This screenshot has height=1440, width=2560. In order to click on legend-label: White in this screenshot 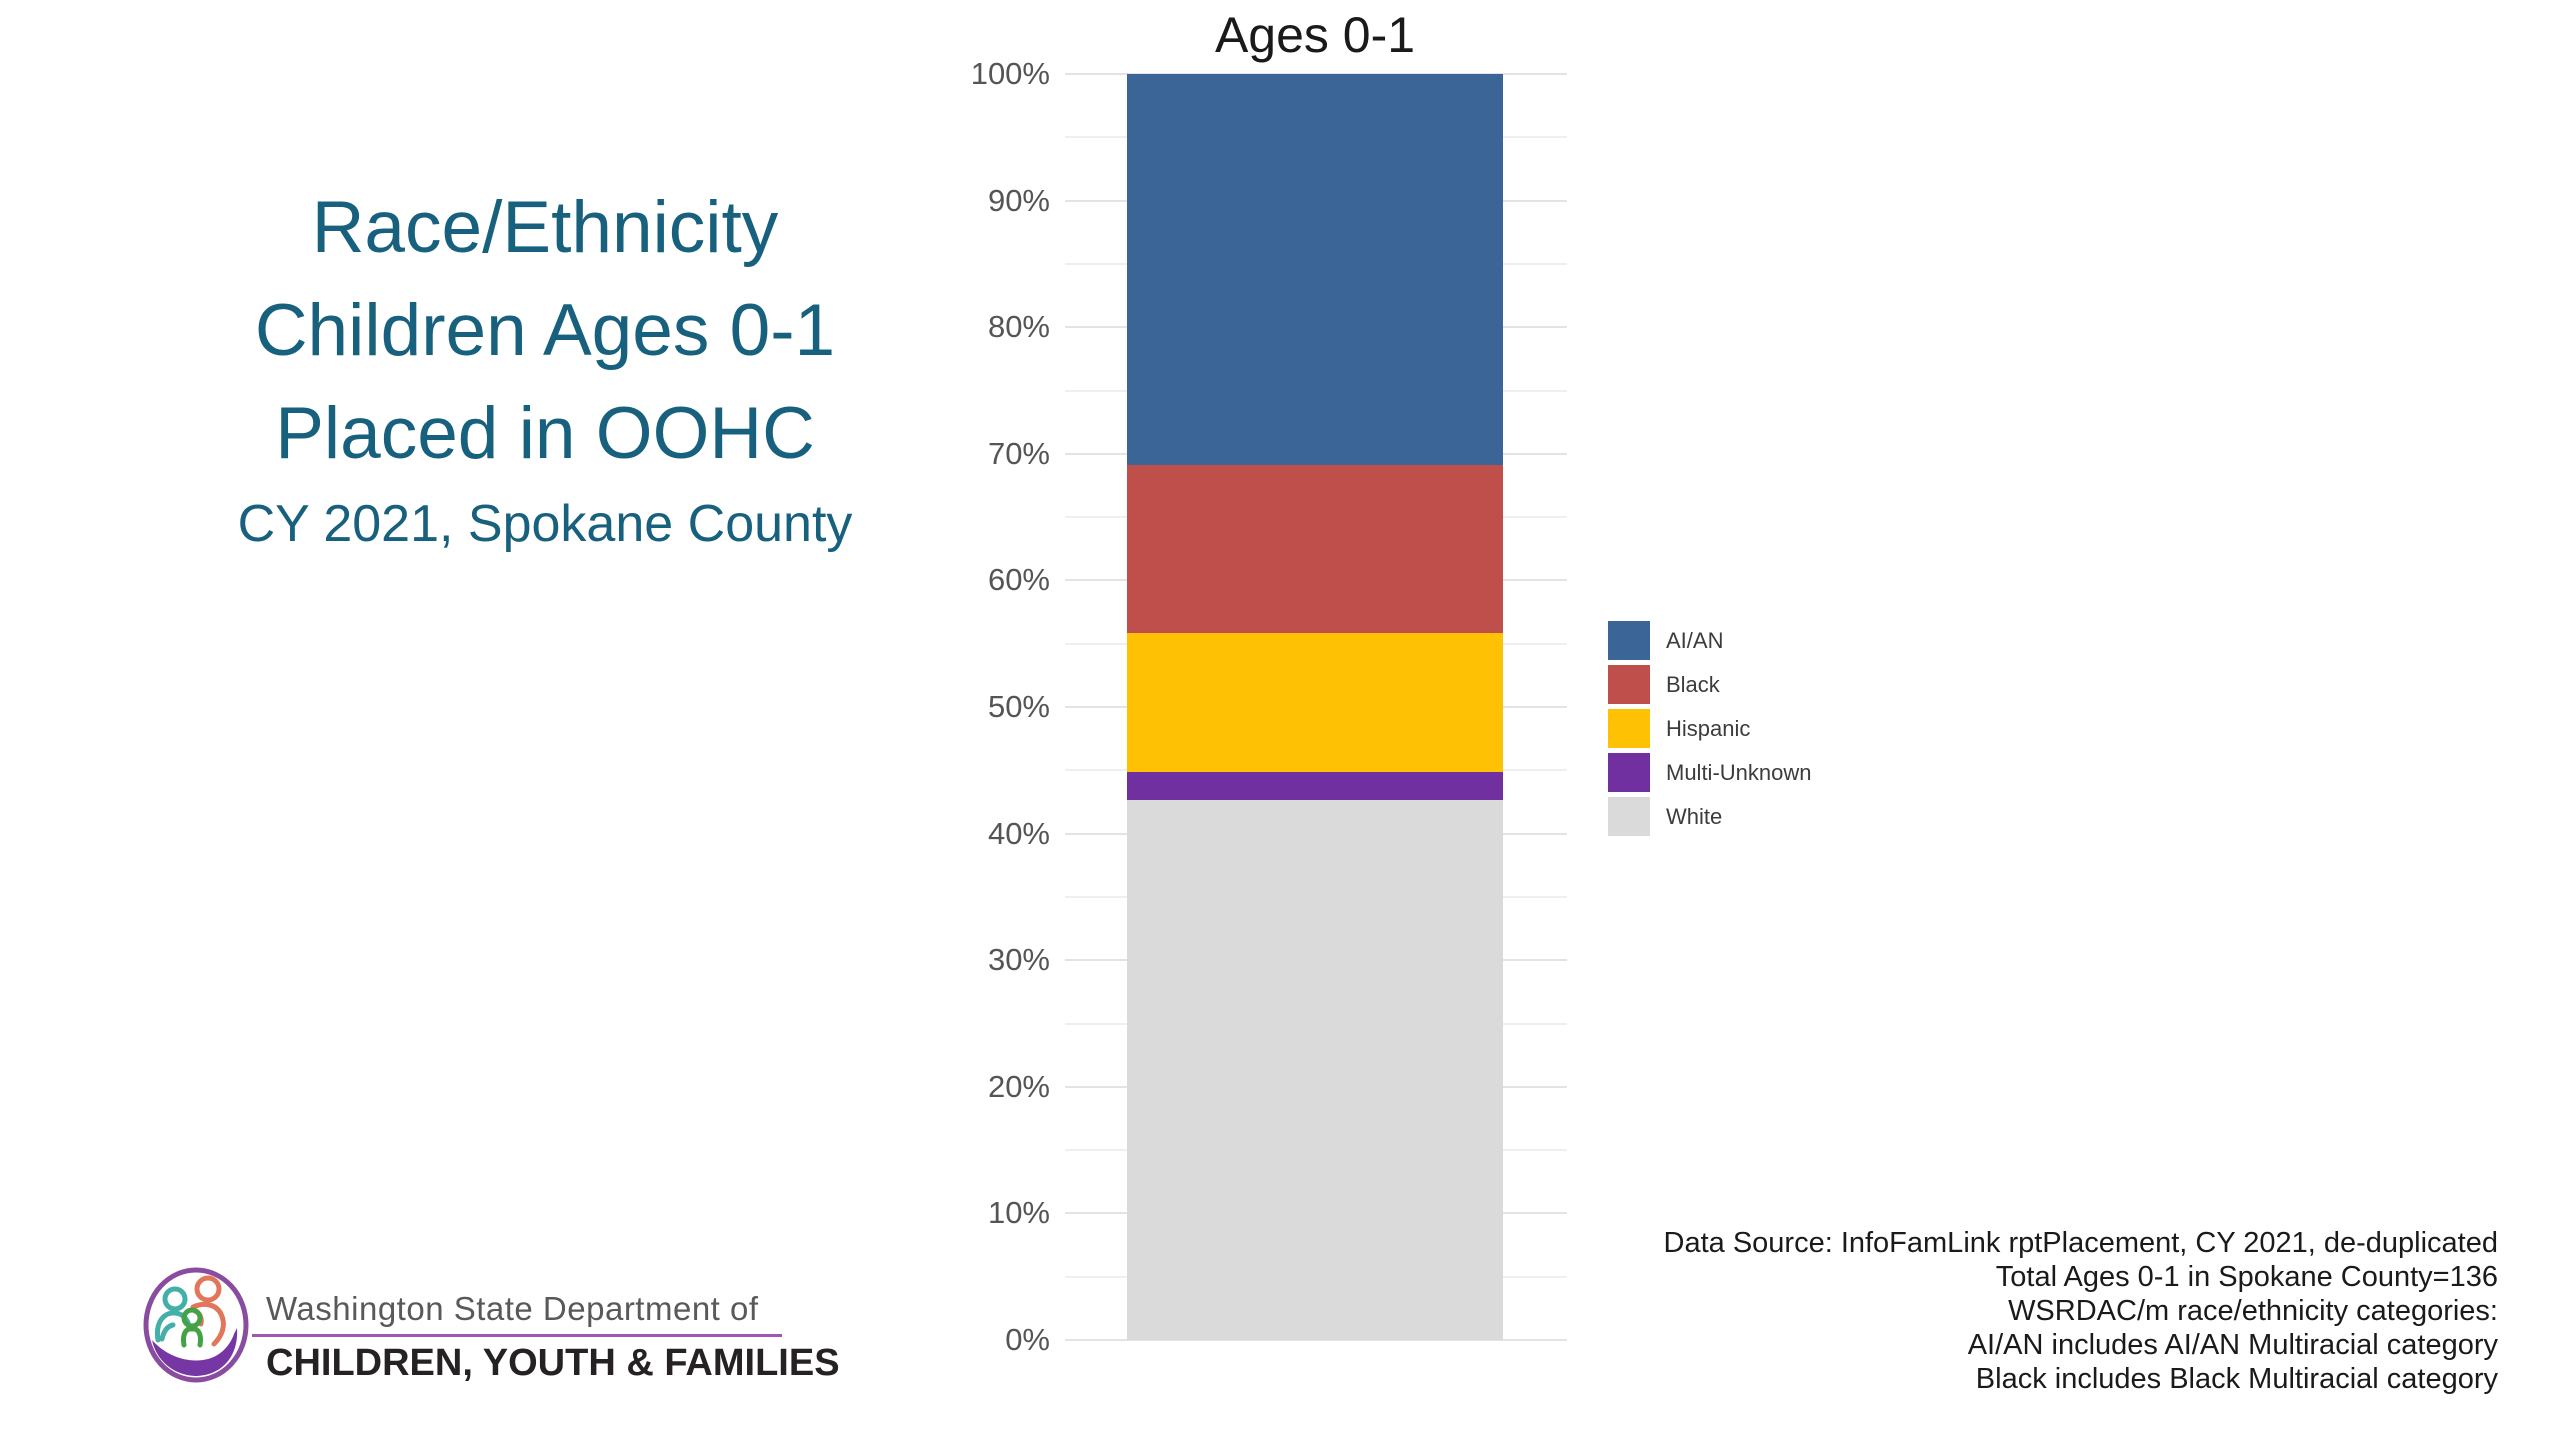, I will do `click(1694, 816)`.